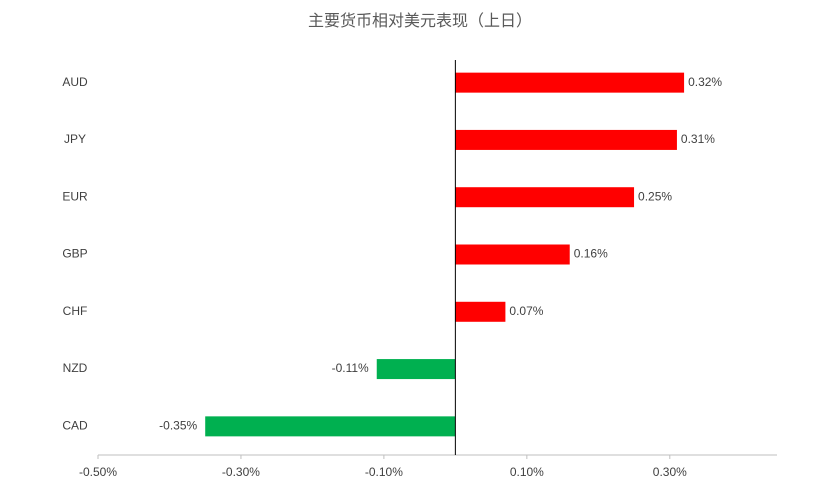  What do you see at coordinates (526, 311) in the screenshot?
I see `value-label: 0.07%` at bounding box center [526, 311].